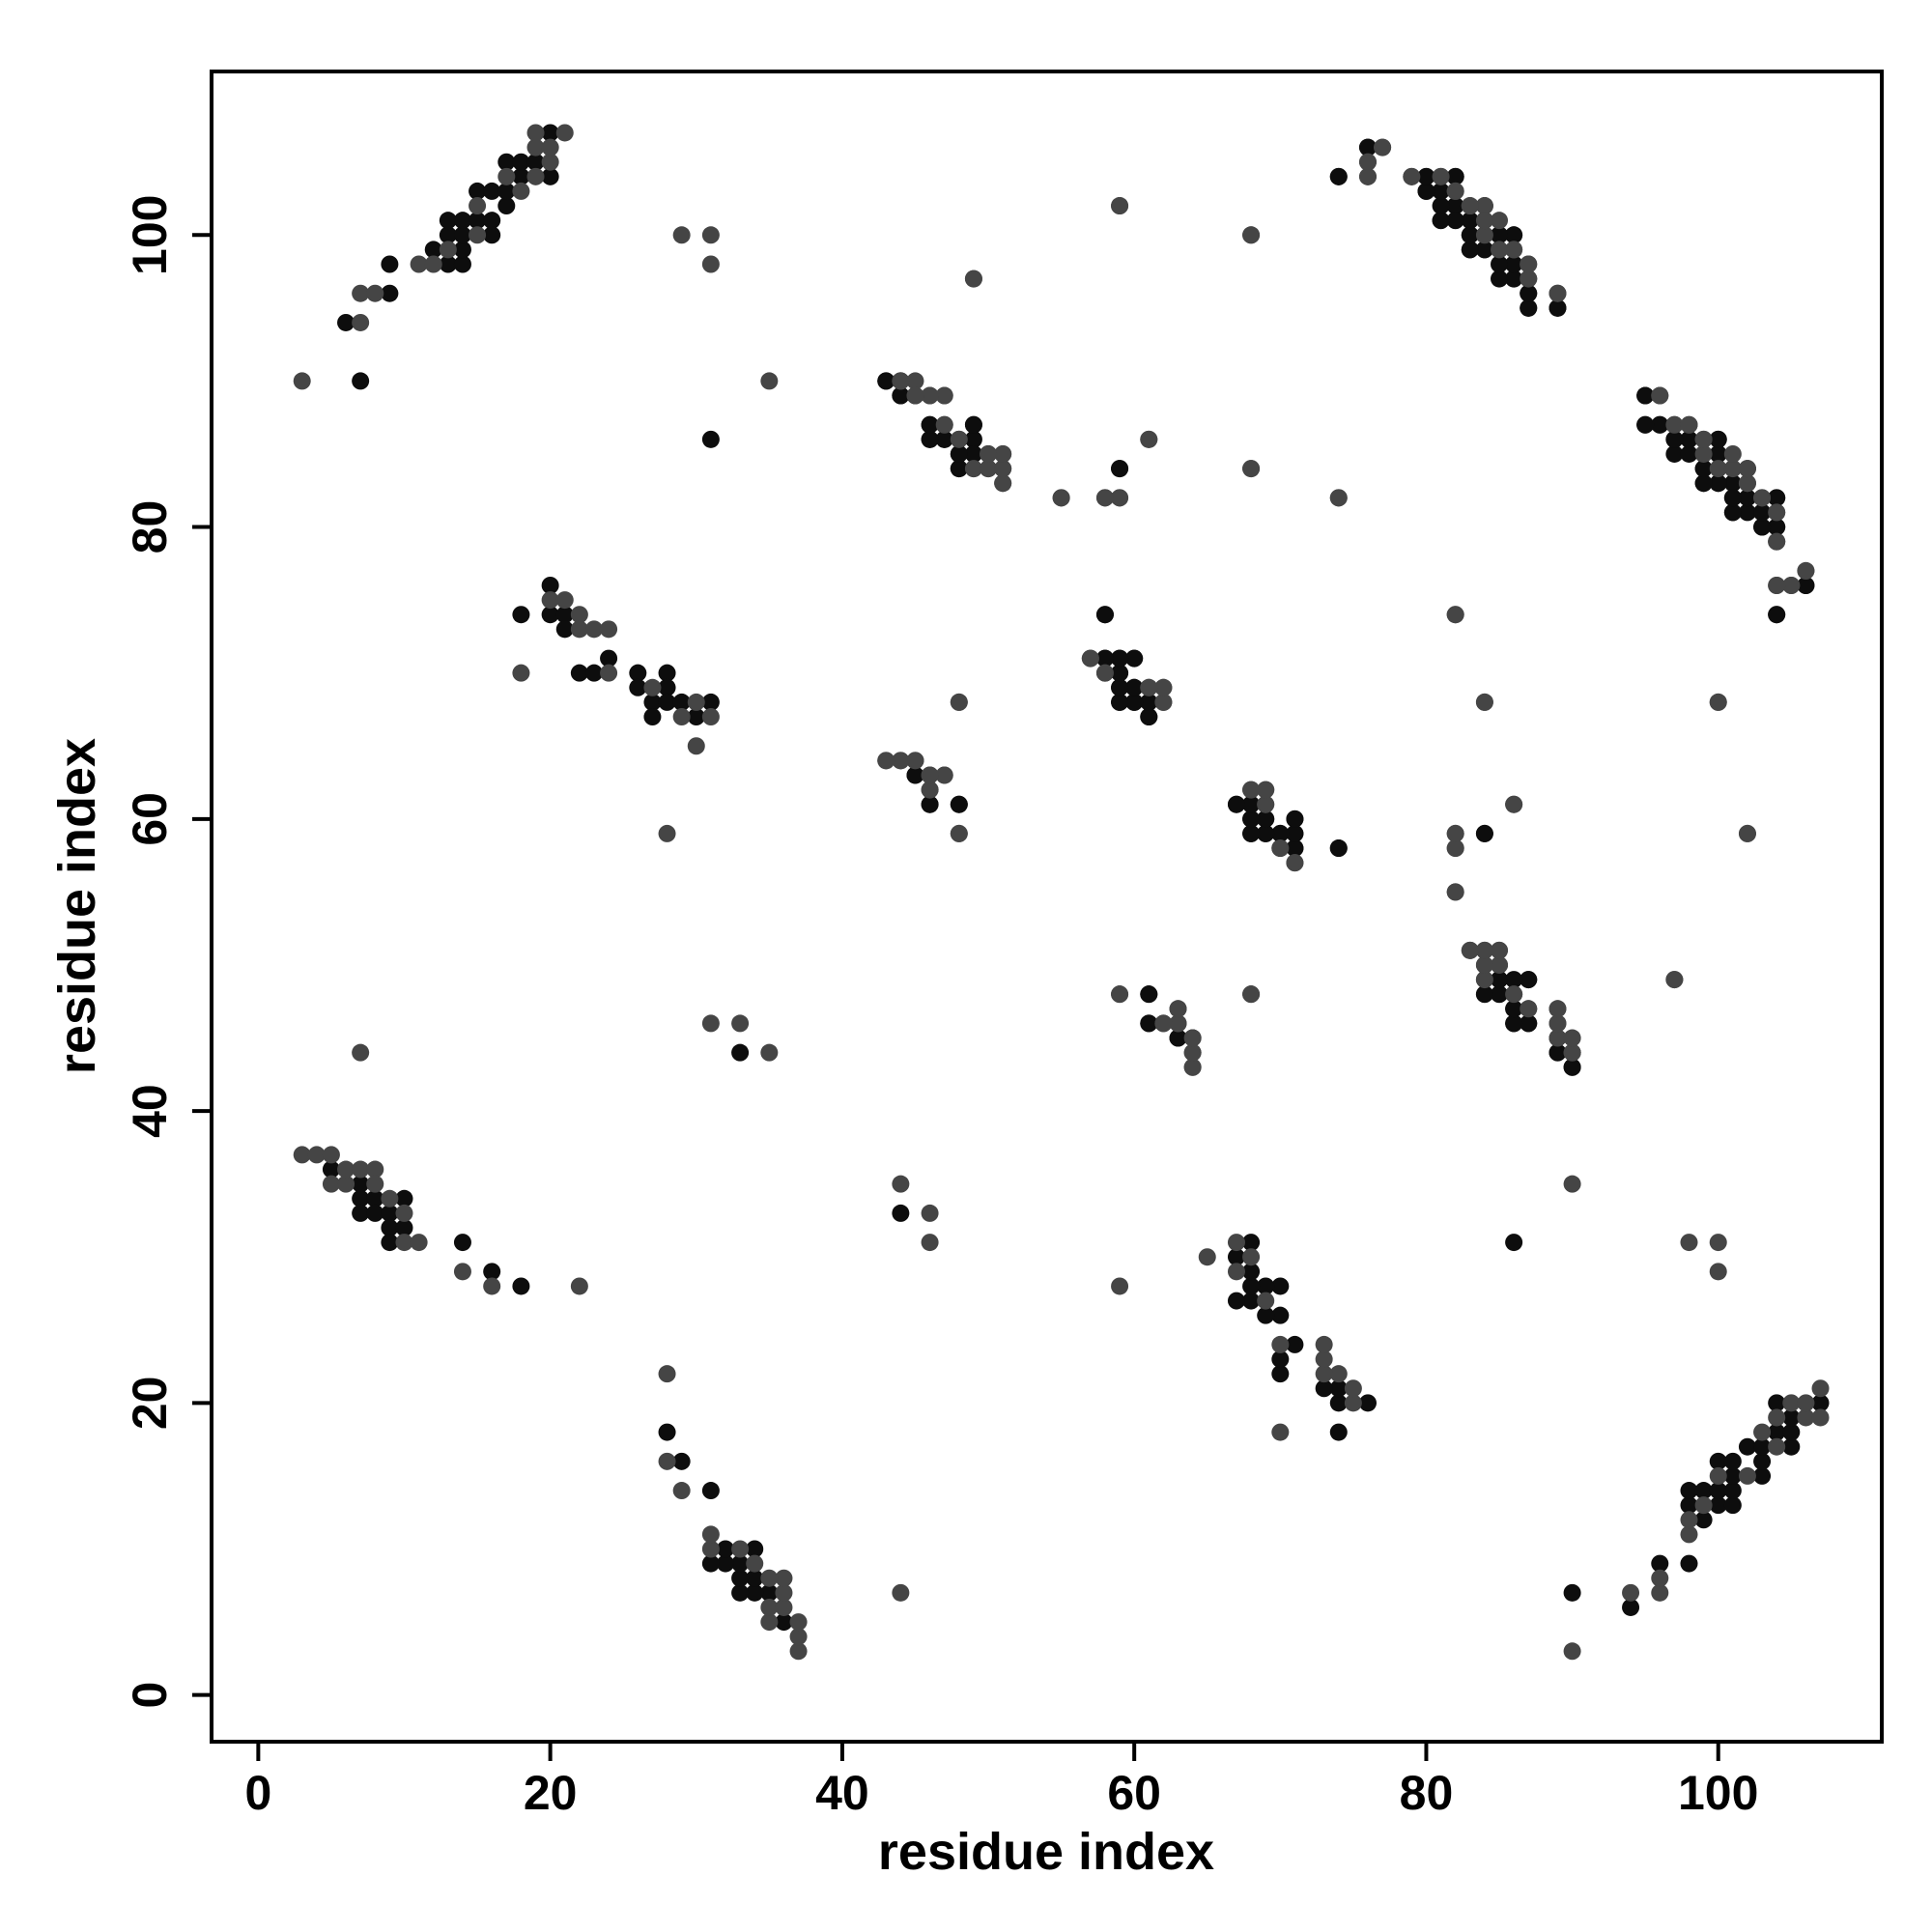 This screenshot has height=1932, width=1932. I want to click on y-tick-label: 100, so click(150, 235).